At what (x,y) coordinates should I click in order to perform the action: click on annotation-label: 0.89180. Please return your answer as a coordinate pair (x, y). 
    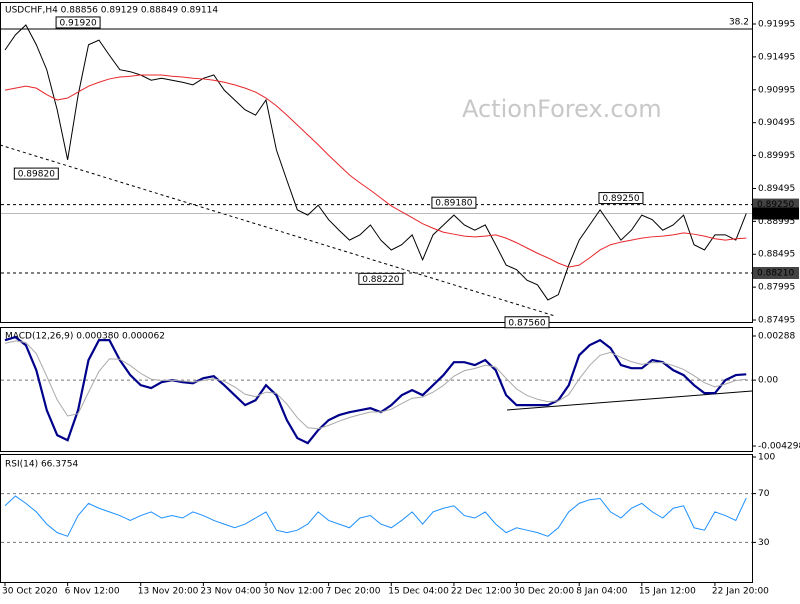
    Looking at the image, I should click on (453, 204).